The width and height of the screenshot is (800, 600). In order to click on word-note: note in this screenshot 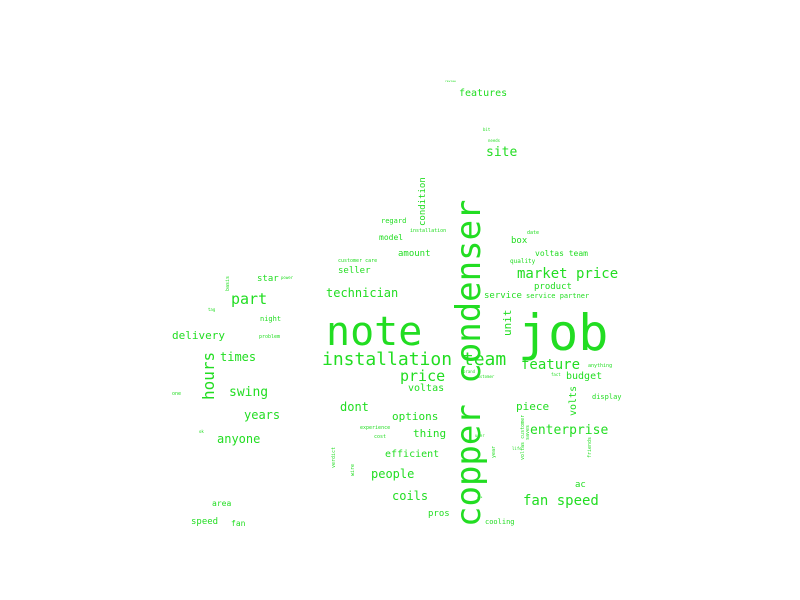, I will do `click(374, 332)`.